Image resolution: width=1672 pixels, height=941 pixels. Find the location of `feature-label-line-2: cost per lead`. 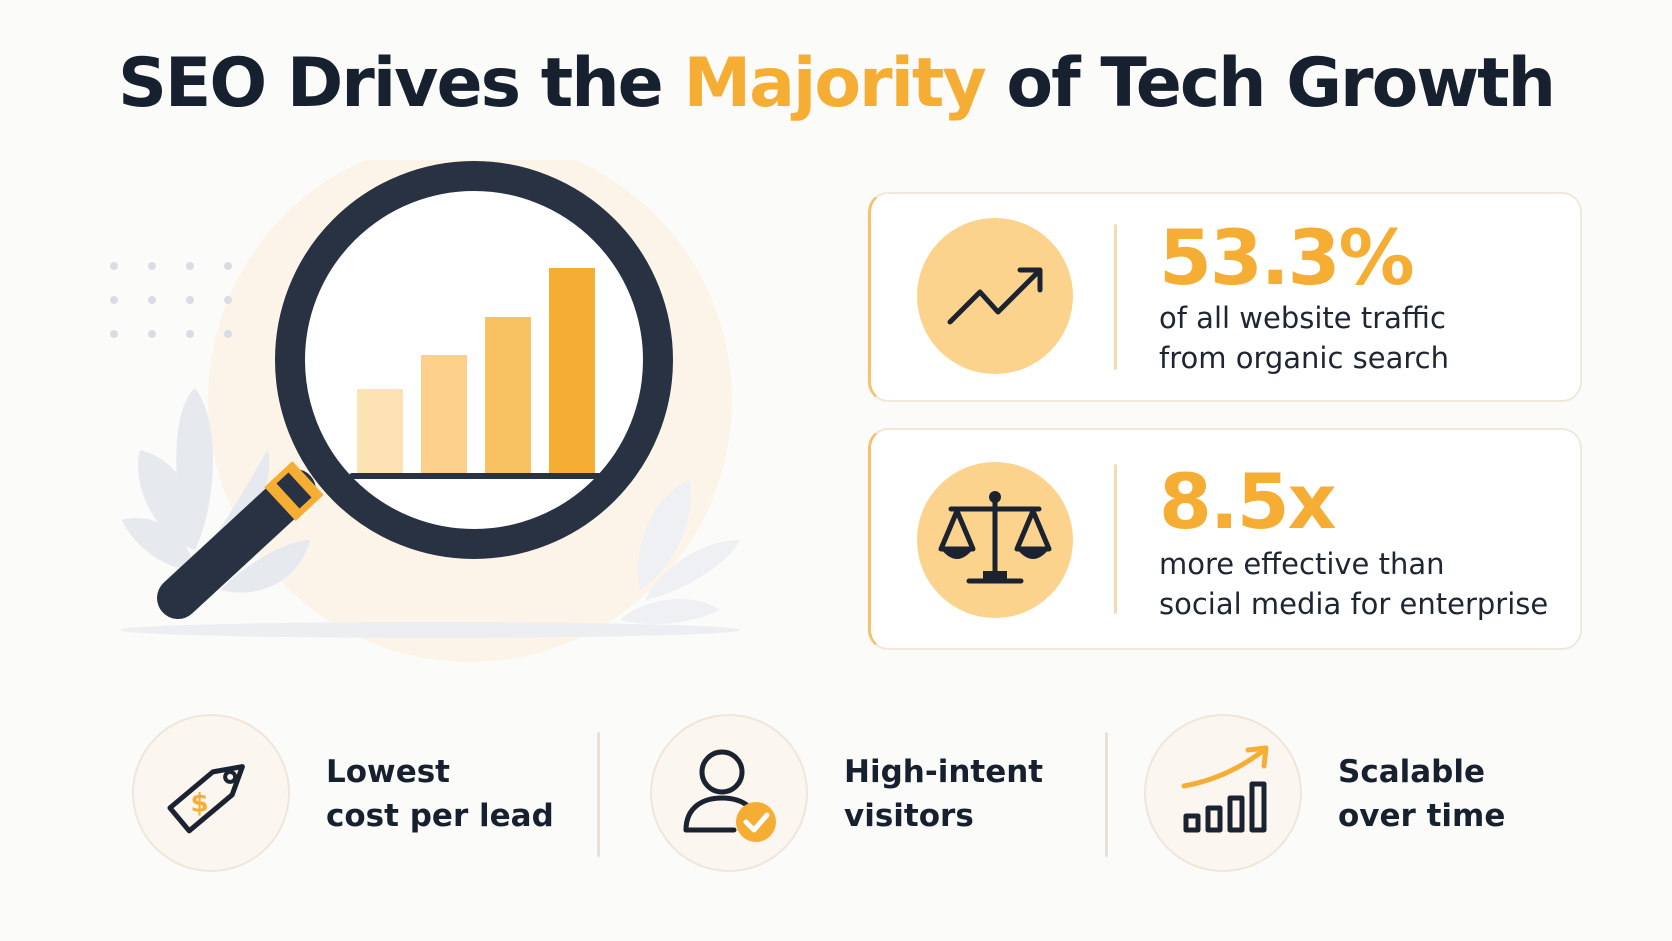

feature-label-line-2: cost per lead is located at coordinates (440, 816).